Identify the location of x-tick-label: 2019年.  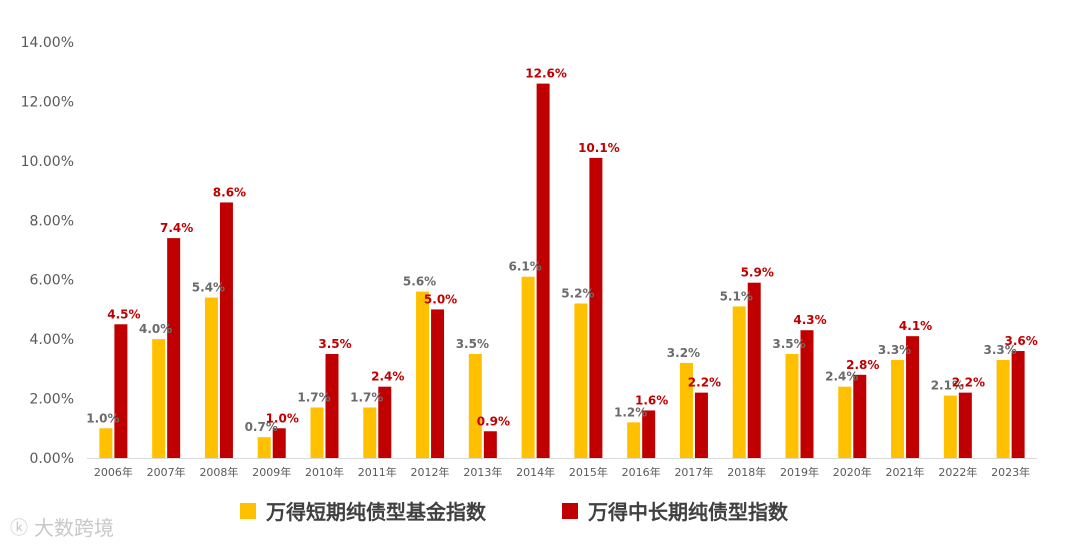
(799, 472).